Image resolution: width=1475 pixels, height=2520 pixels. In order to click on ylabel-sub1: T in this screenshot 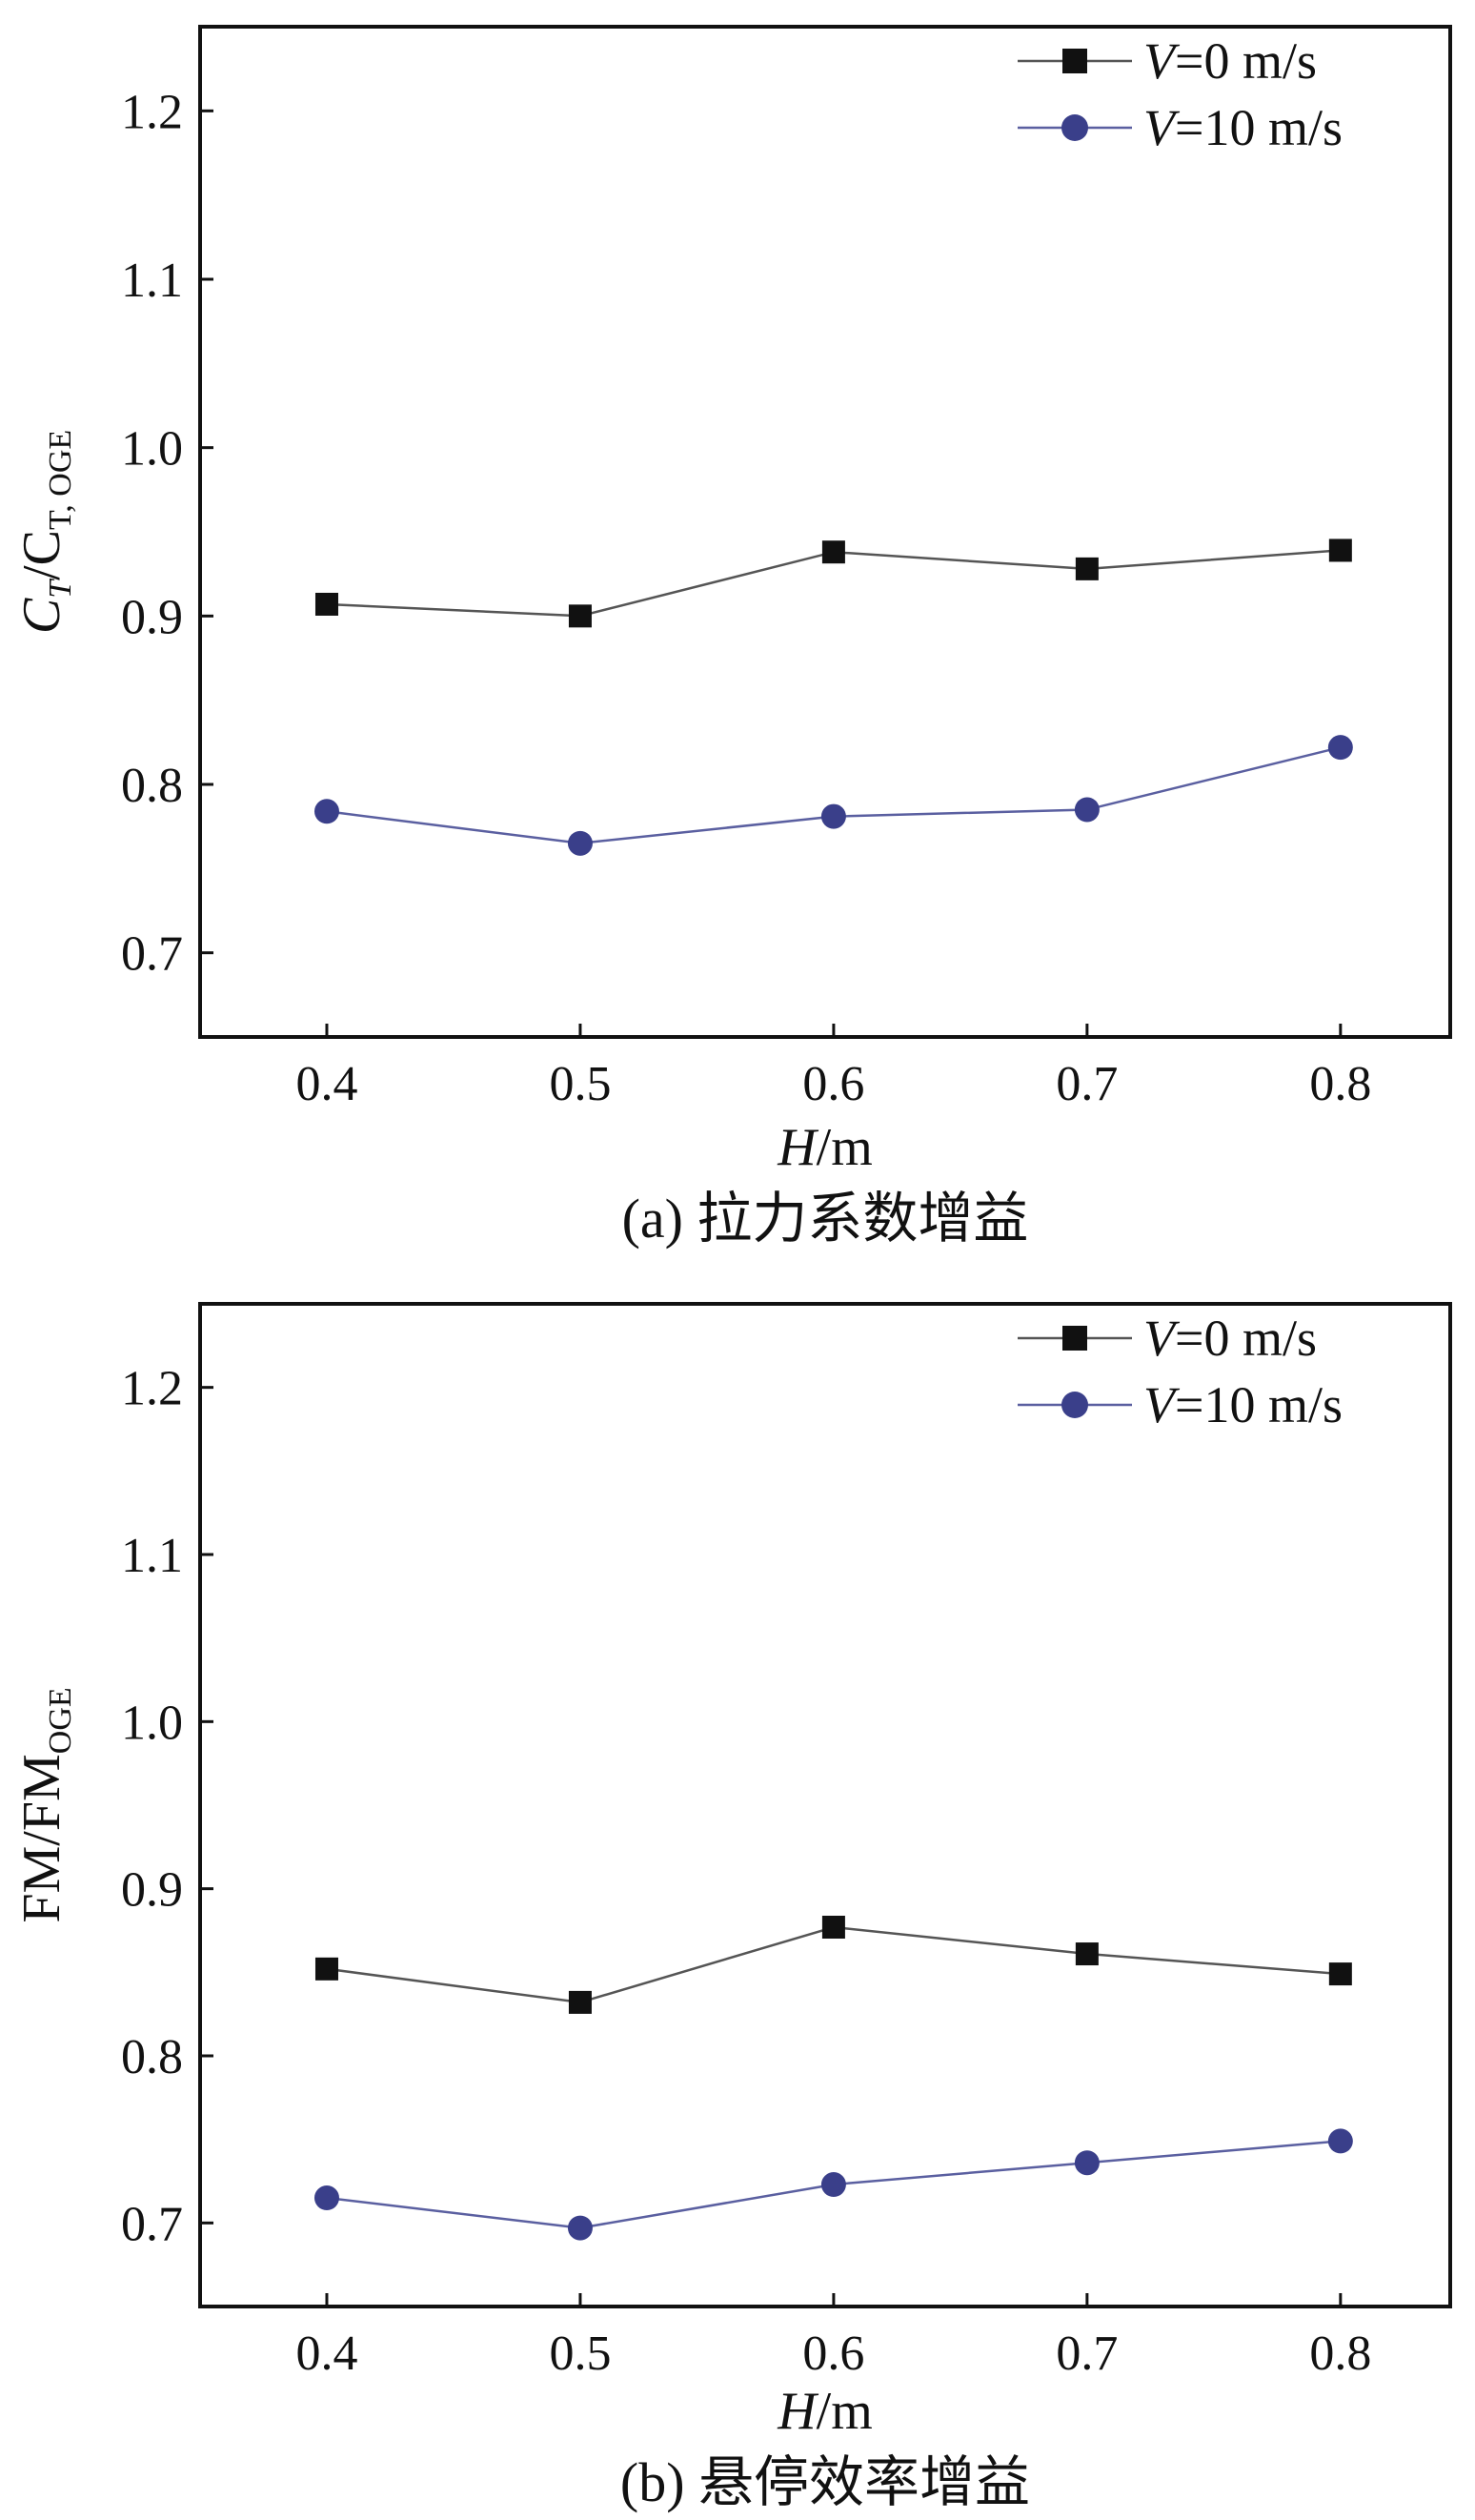, I will do `click(61, 589)`.